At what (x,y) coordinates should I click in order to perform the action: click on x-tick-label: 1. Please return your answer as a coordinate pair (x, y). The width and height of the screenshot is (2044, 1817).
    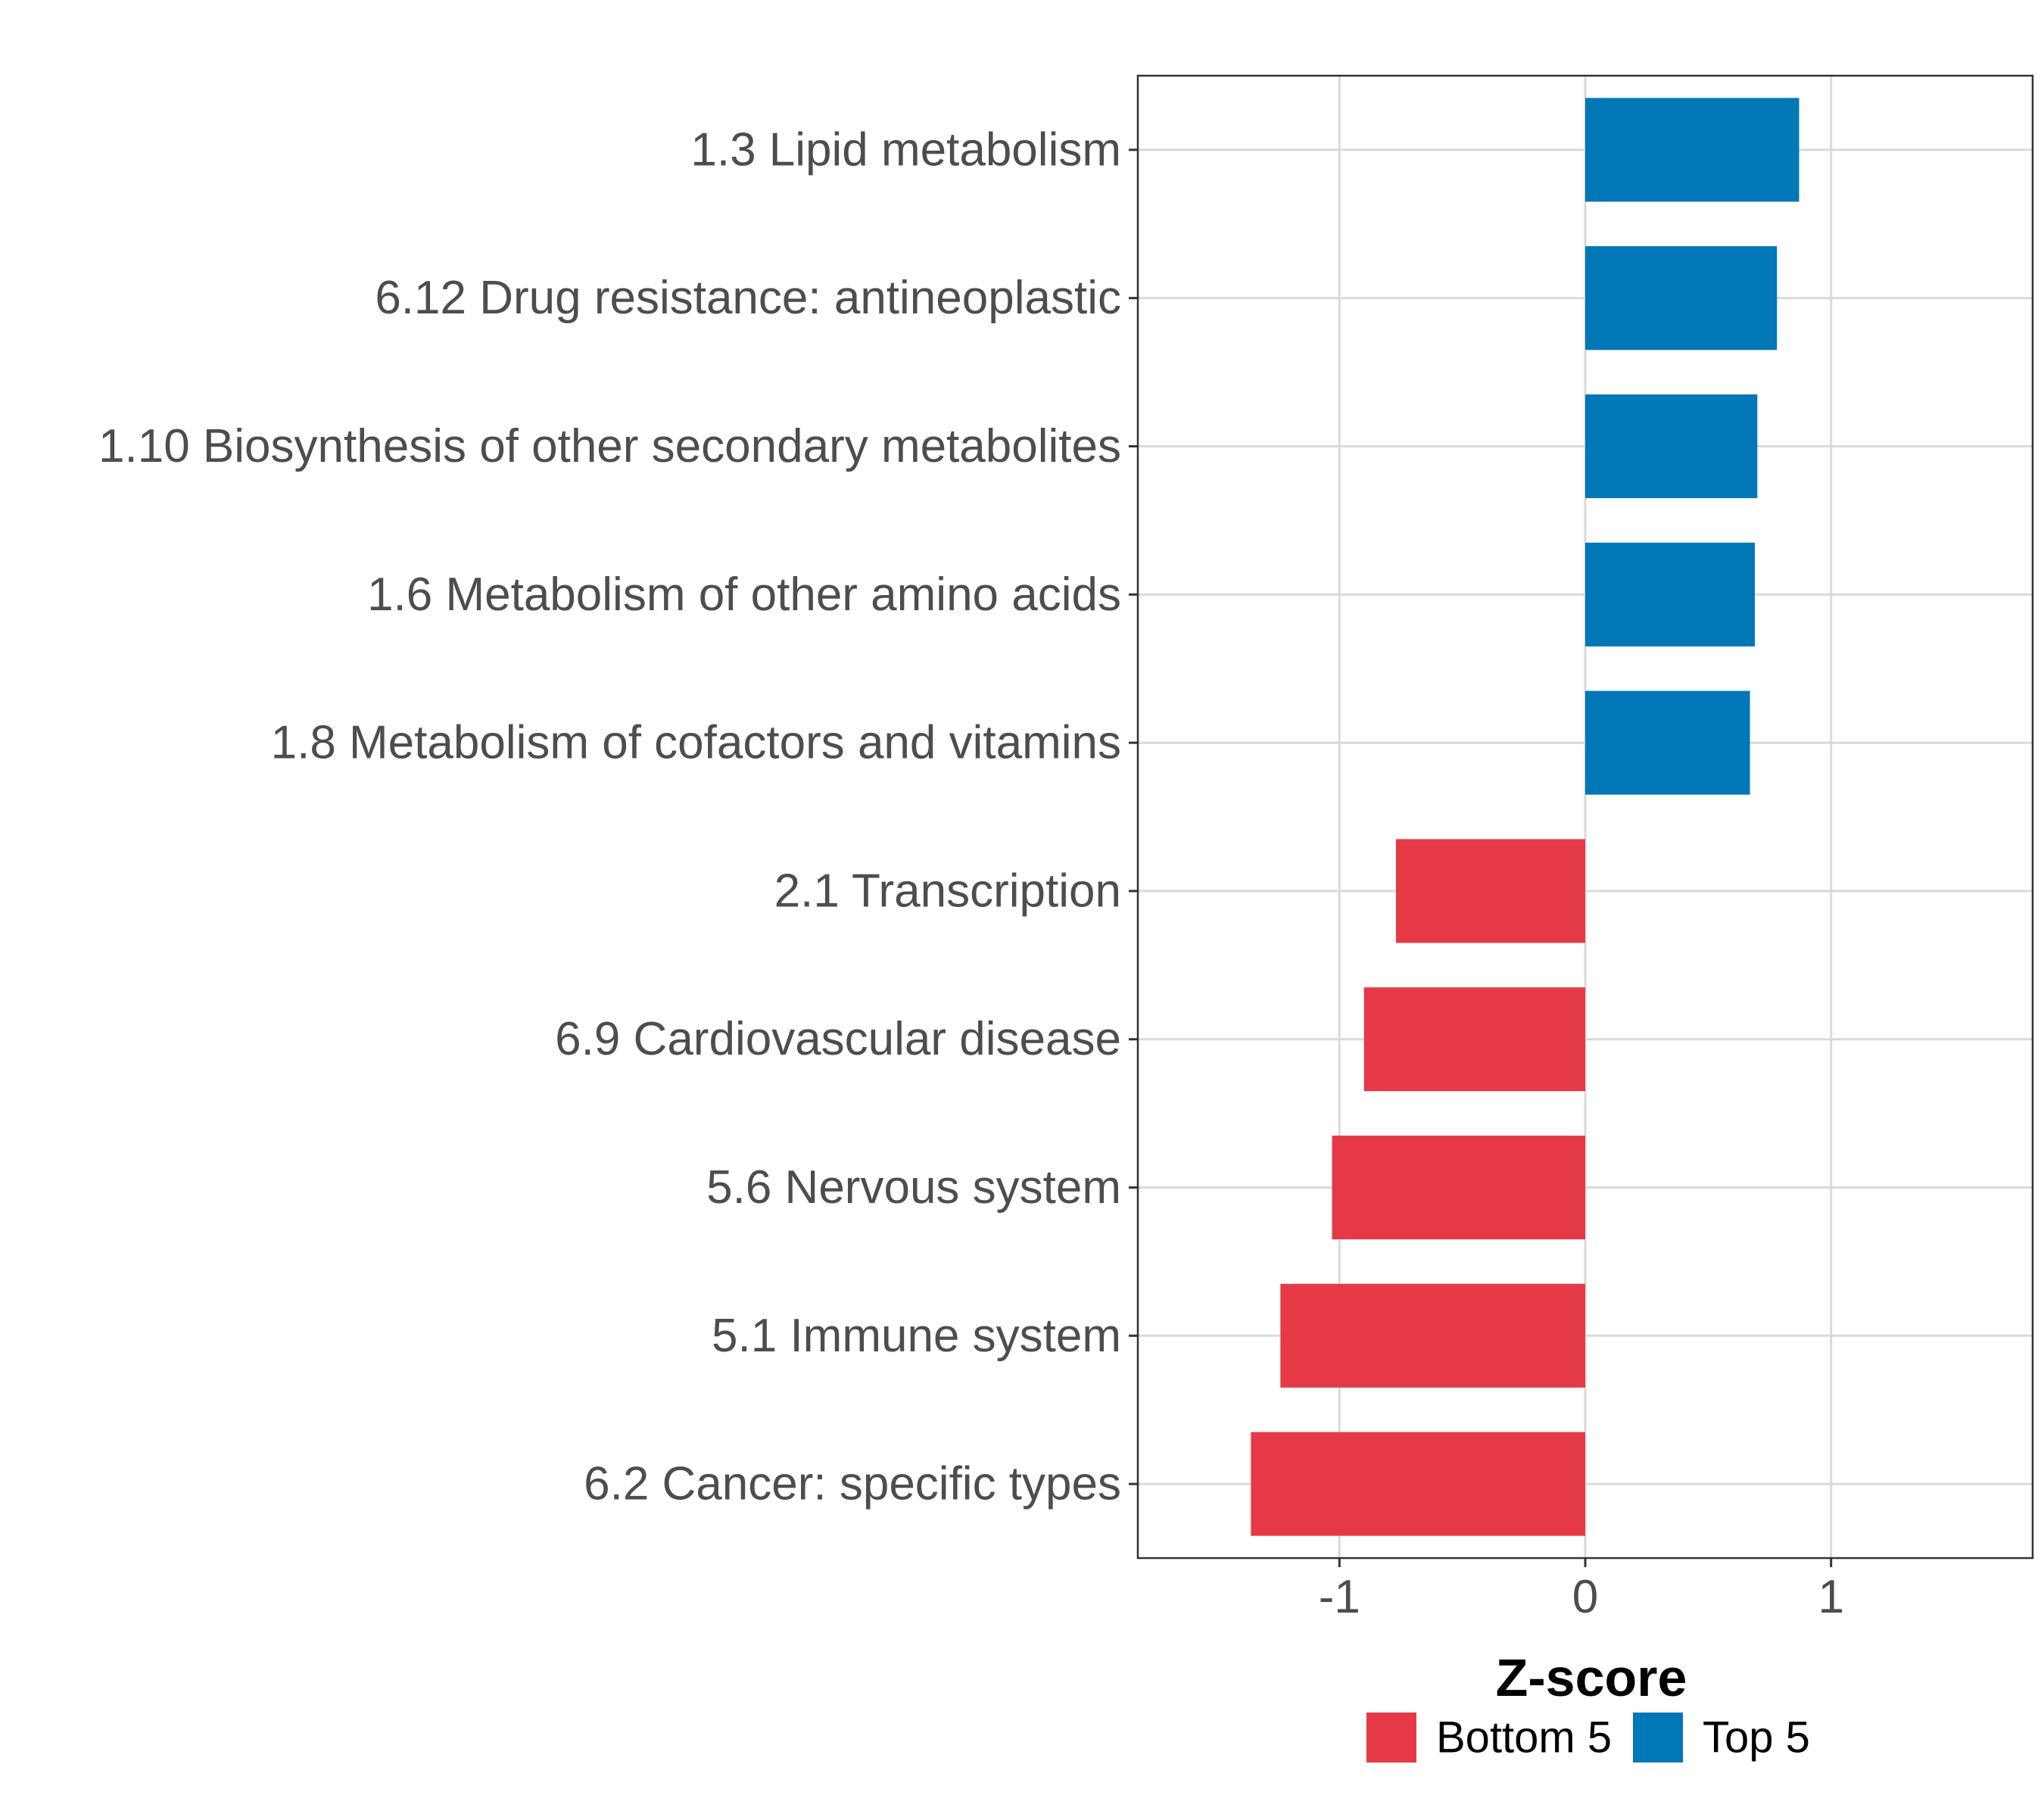
    Looking at the image, I should click on (1830, 1597).